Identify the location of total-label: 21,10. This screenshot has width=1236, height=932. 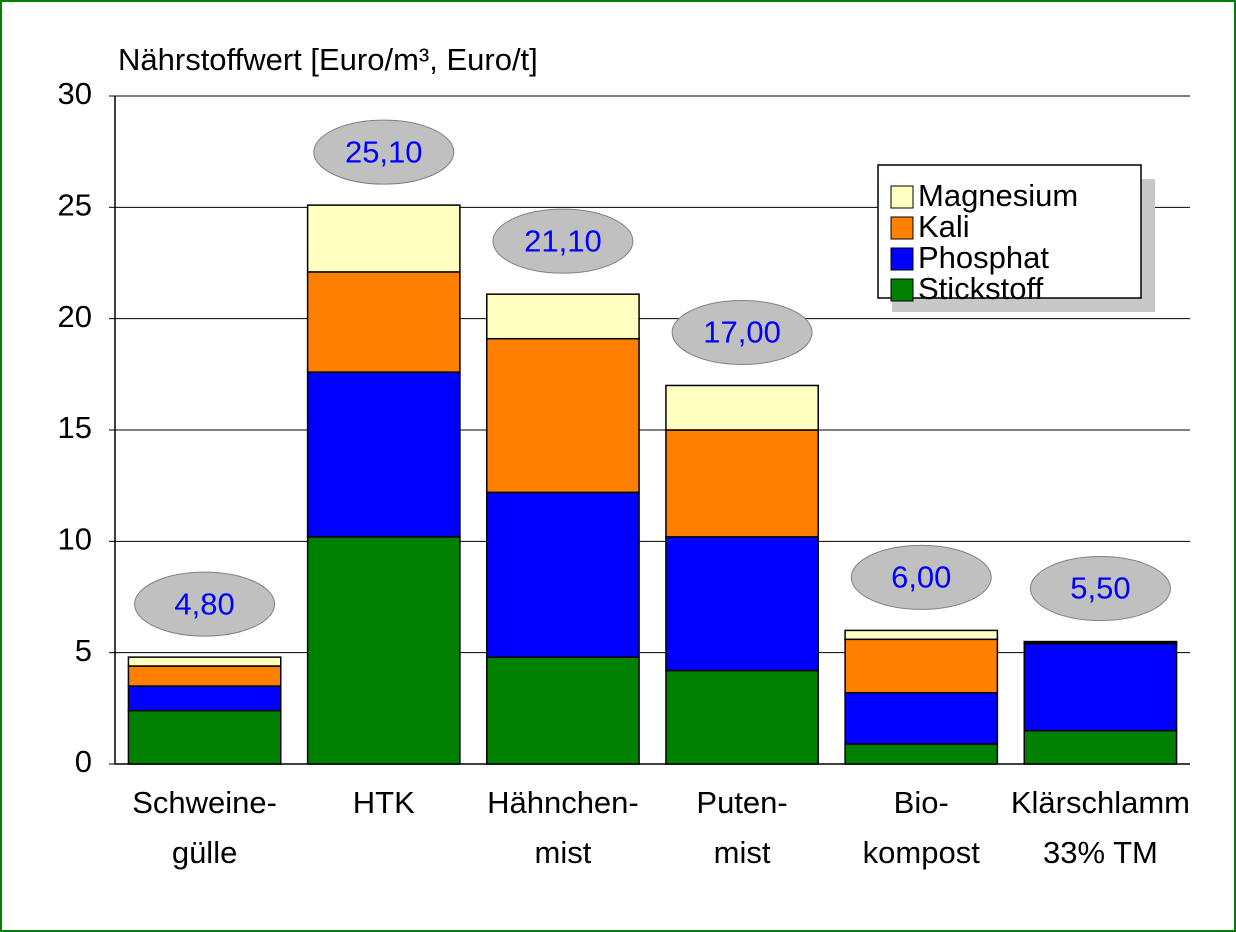
(563, 240).